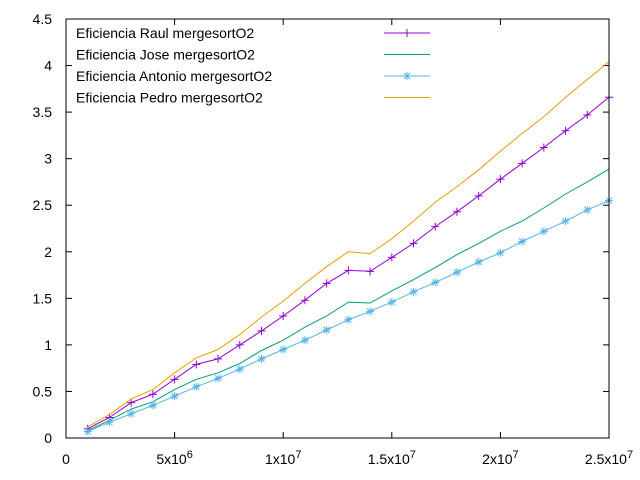  I want to click on y-tick-label: 0.5, so click(43, 391).